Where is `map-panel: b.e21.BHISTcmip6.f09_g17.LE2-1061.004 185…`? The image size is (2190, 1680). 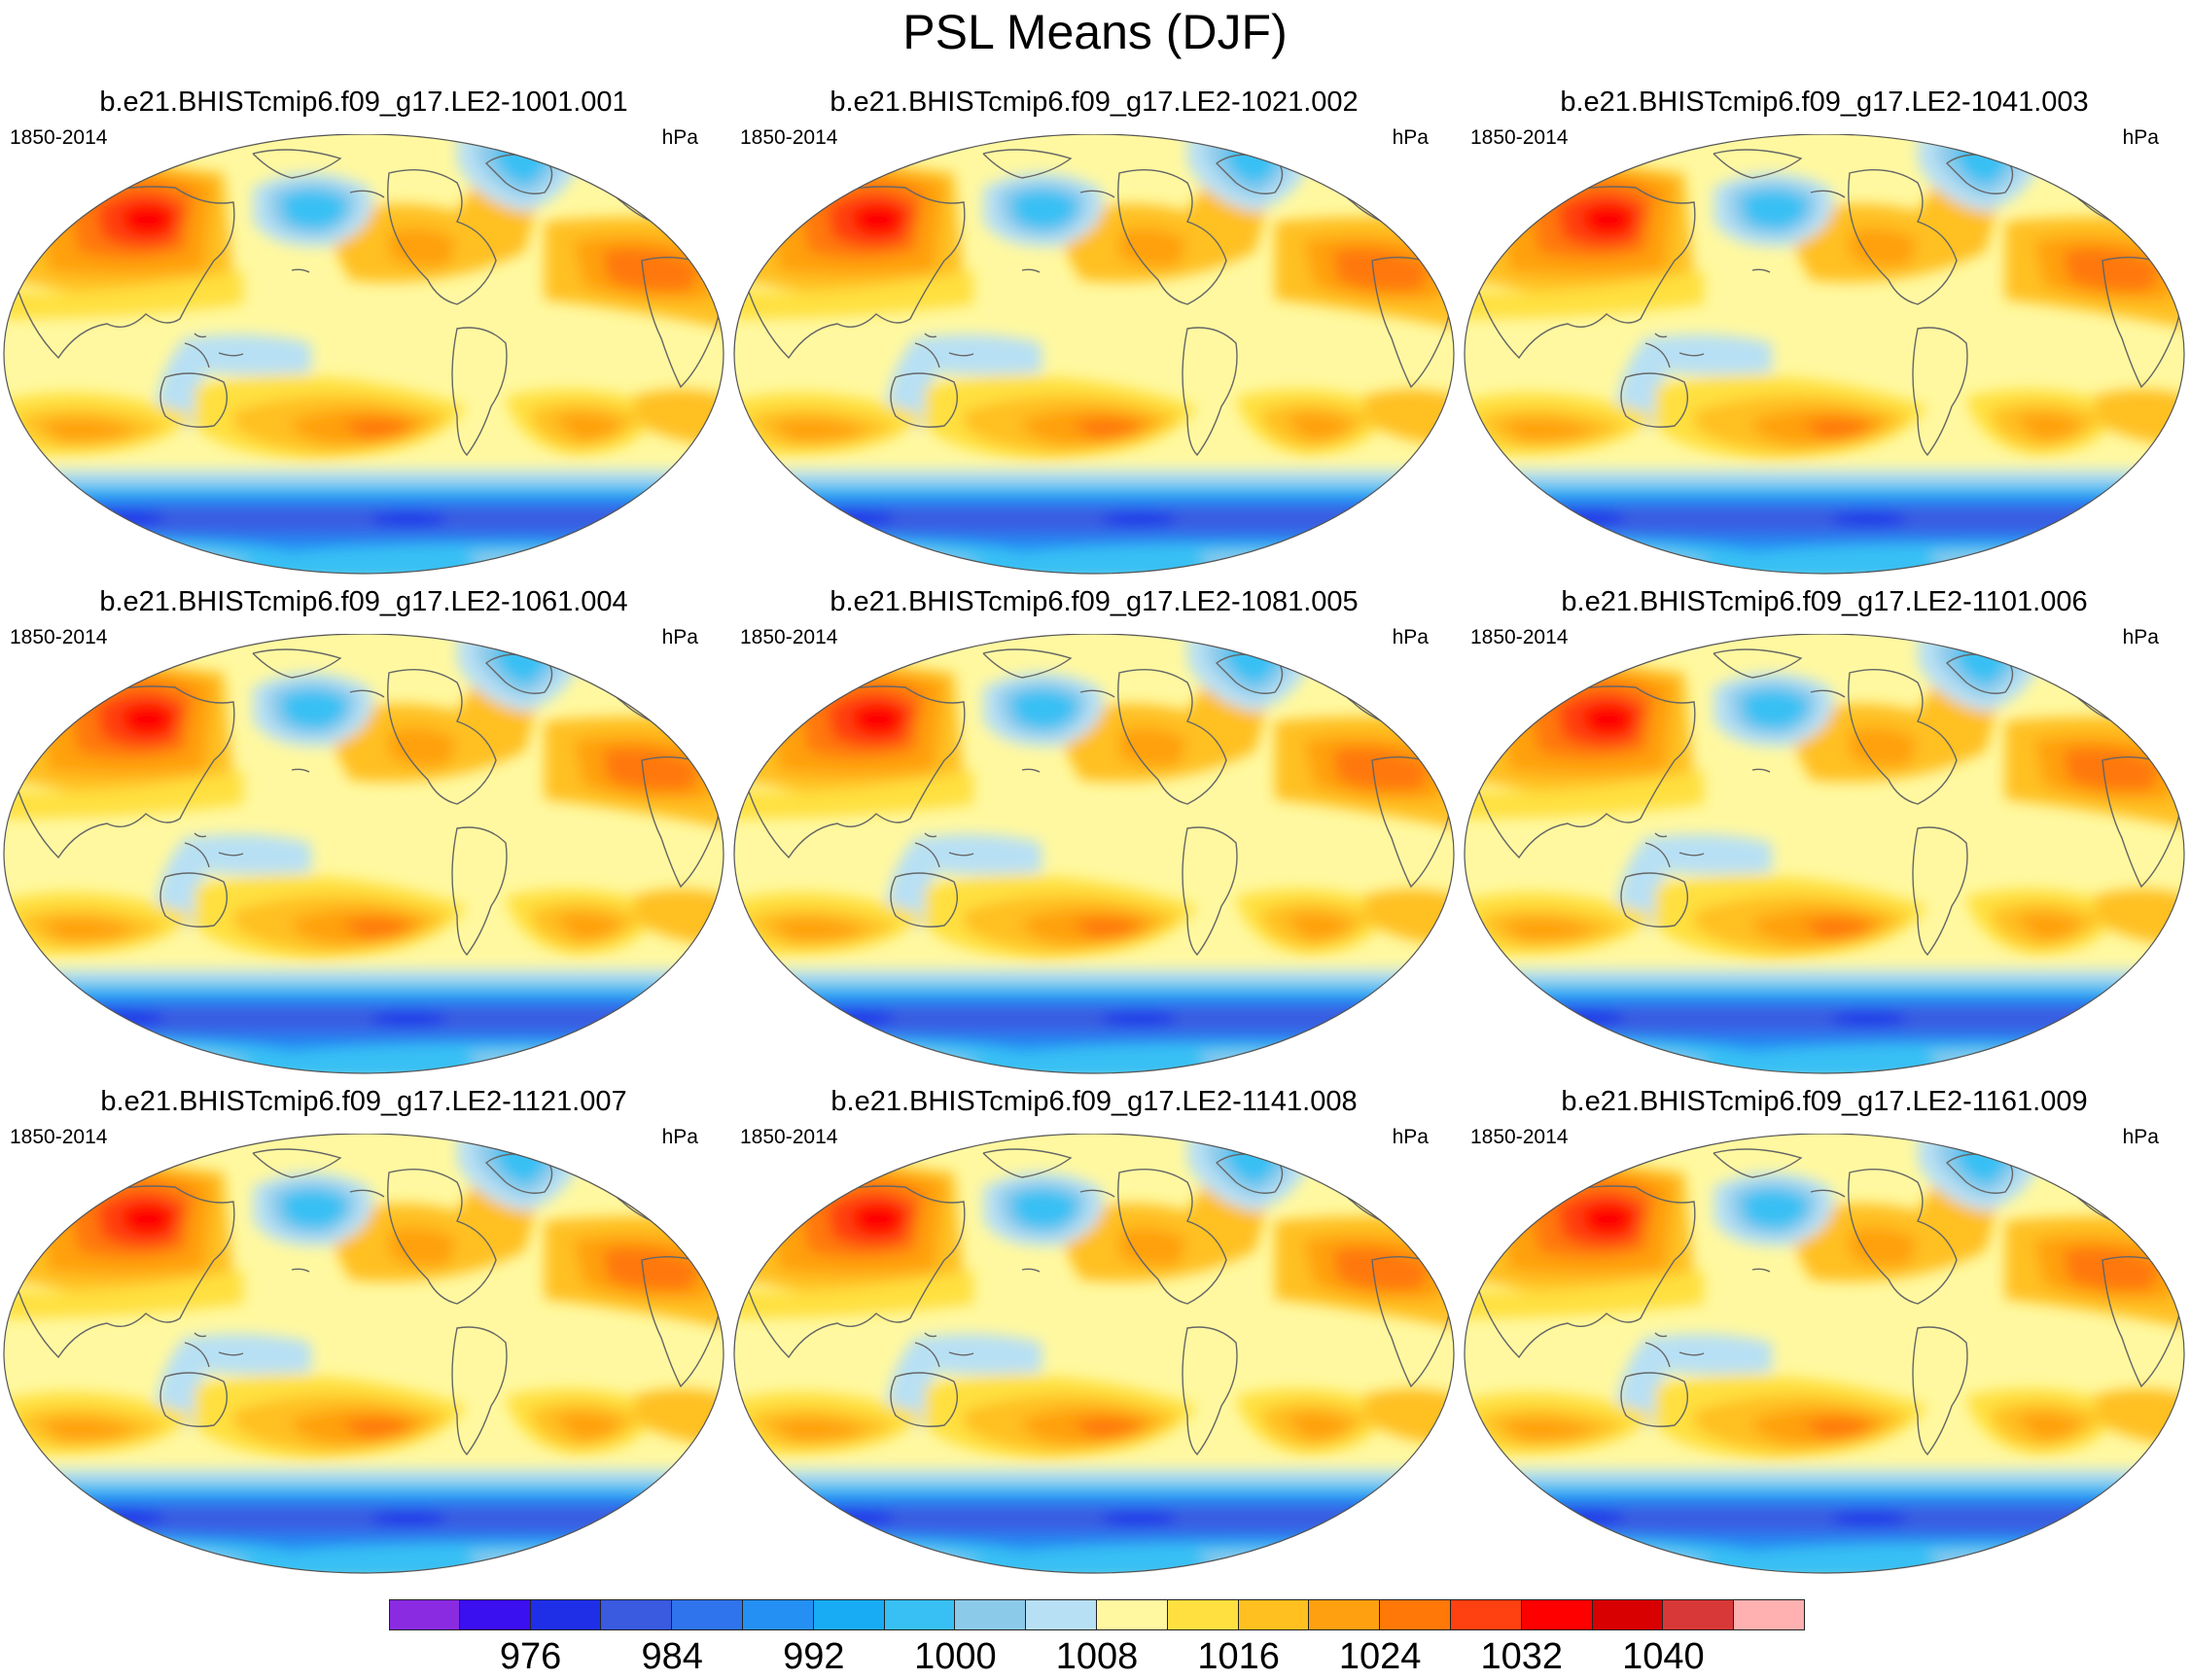
map-panel: b.e21.BHISTcmip6.f09_g17.LE2-1061.004 185… is located at coordinates (363, 829).